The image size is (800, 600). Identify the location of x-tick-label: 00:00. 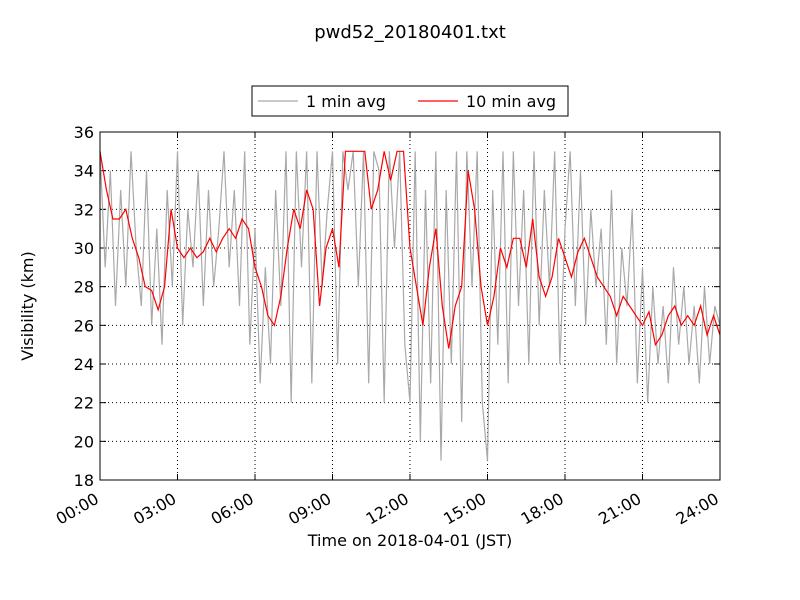
(77, 509).